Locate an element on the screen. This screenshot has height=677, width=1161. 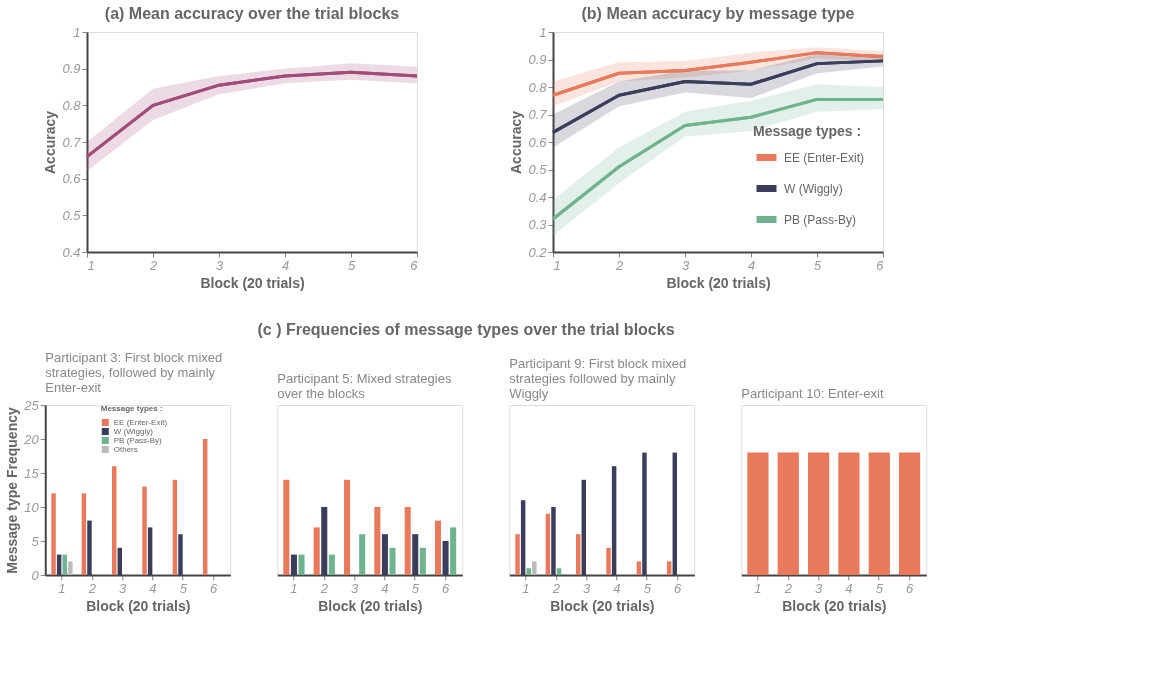
y-tick-label: 20 is located at coordinates (31, 439).